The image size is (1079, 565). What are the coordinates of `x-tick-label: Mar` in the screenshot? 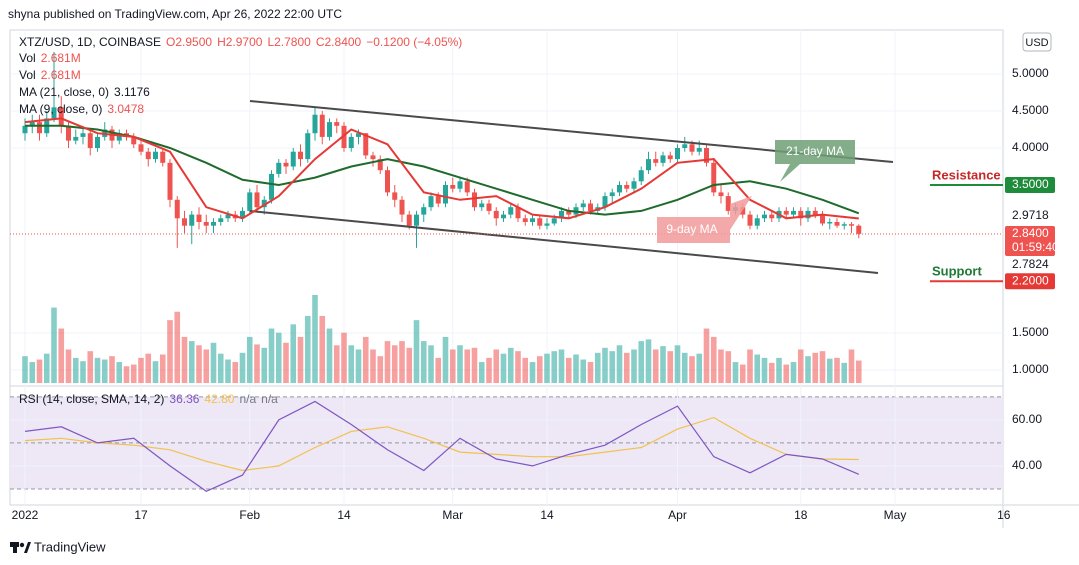 It's located at (452, 515).